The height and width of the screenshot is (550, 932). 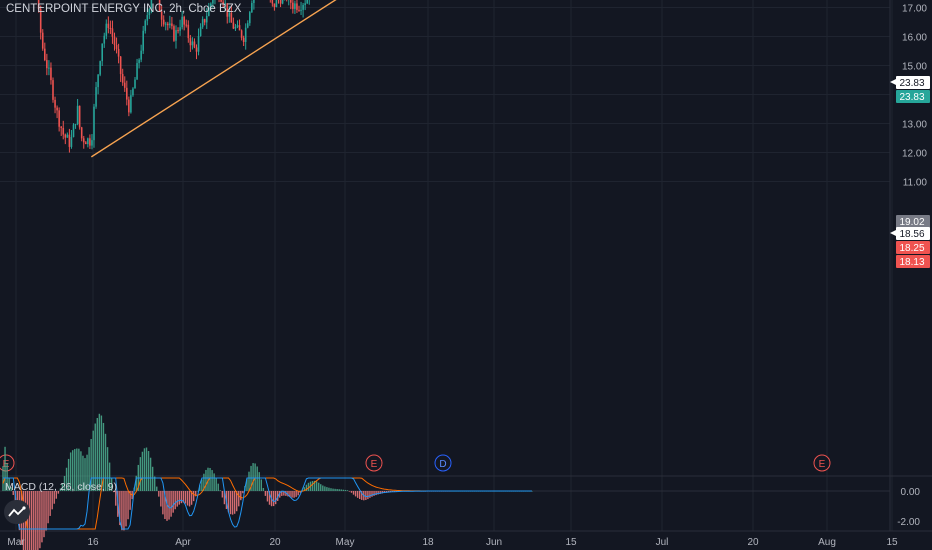 I want to click on macd-line, so click(x=267, y=503).